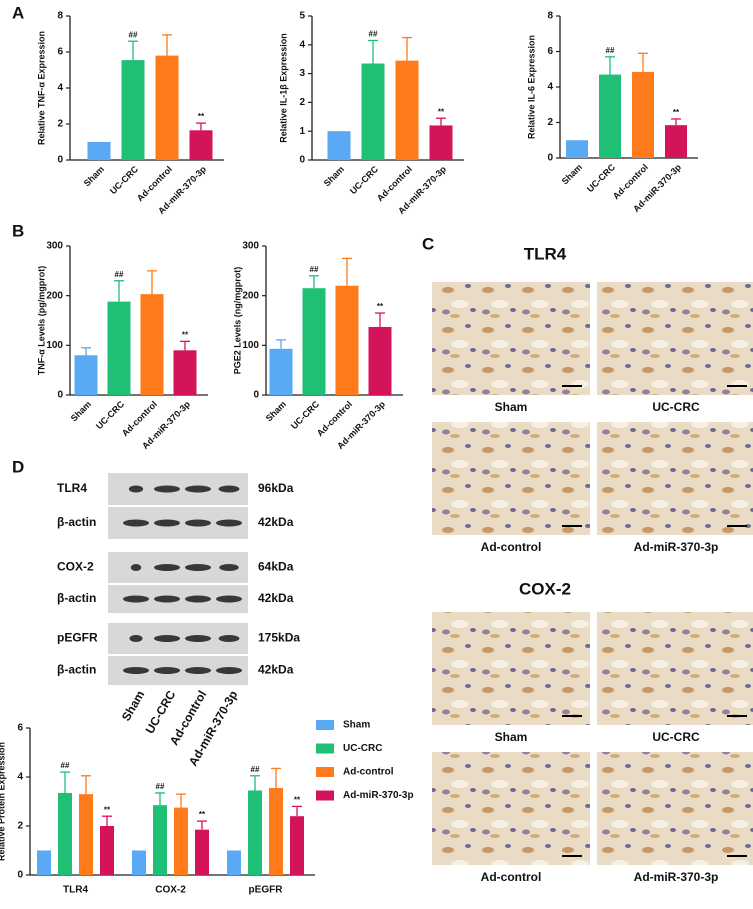 The image size is (753, 909). Describe the element at coordinates (237, 321) in the screenshot. I see `y-axis-label: PGE2 Levels (ng/mgprot)` at that location.